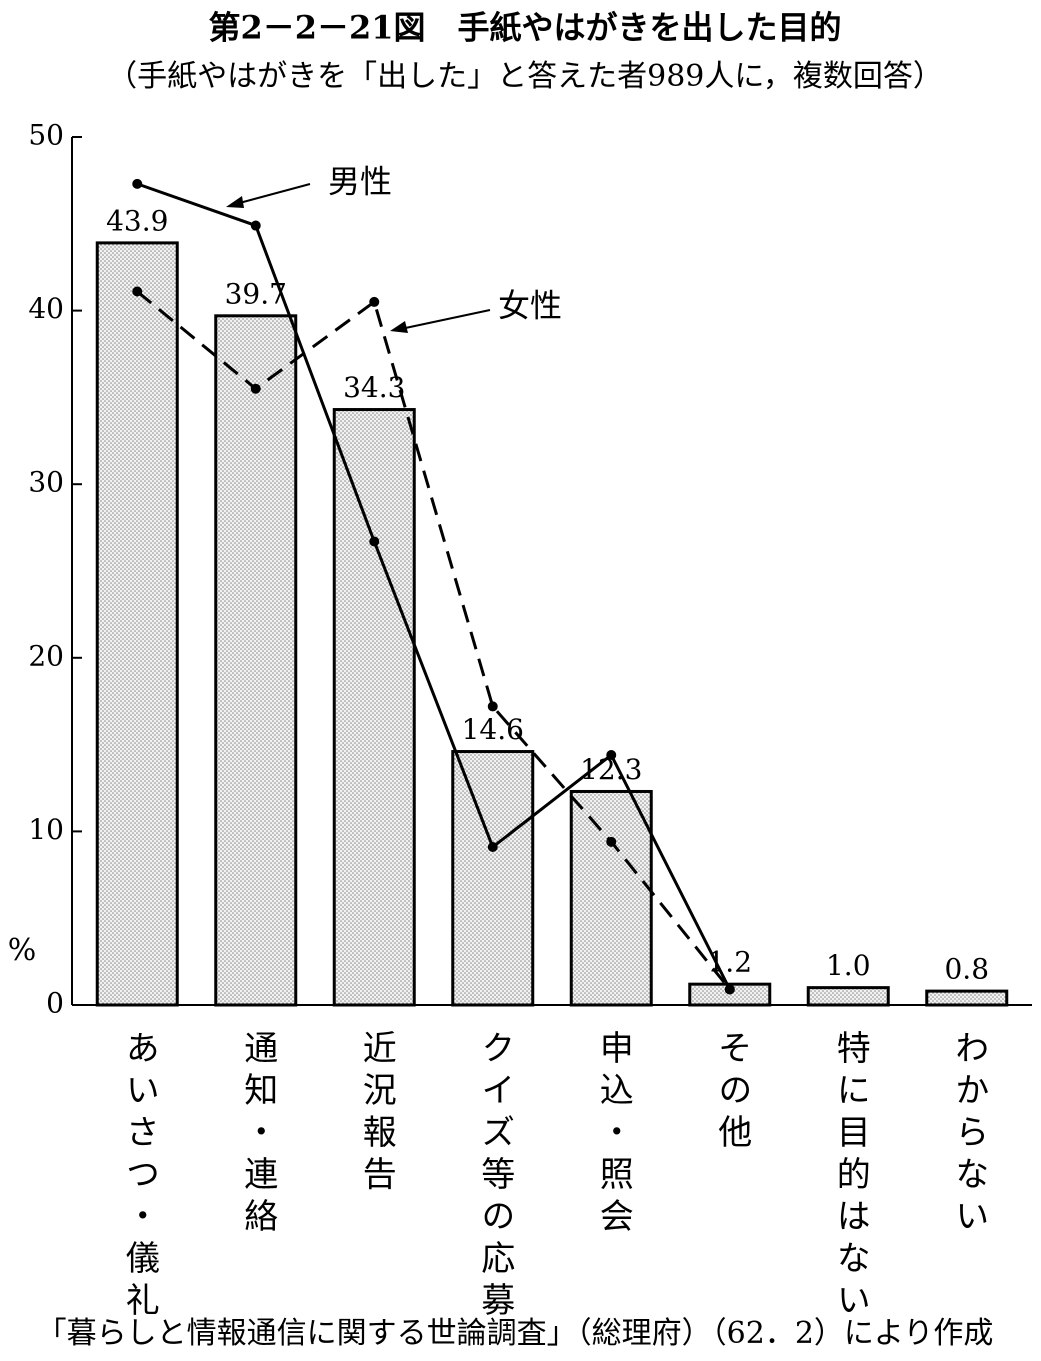 The height and width of the screenshot is (1361, 1041). I want to click on source-note: 「暮らしと情報通信に関する世論調査」（総理府）（62．2）により作成, so click(515, 1333).